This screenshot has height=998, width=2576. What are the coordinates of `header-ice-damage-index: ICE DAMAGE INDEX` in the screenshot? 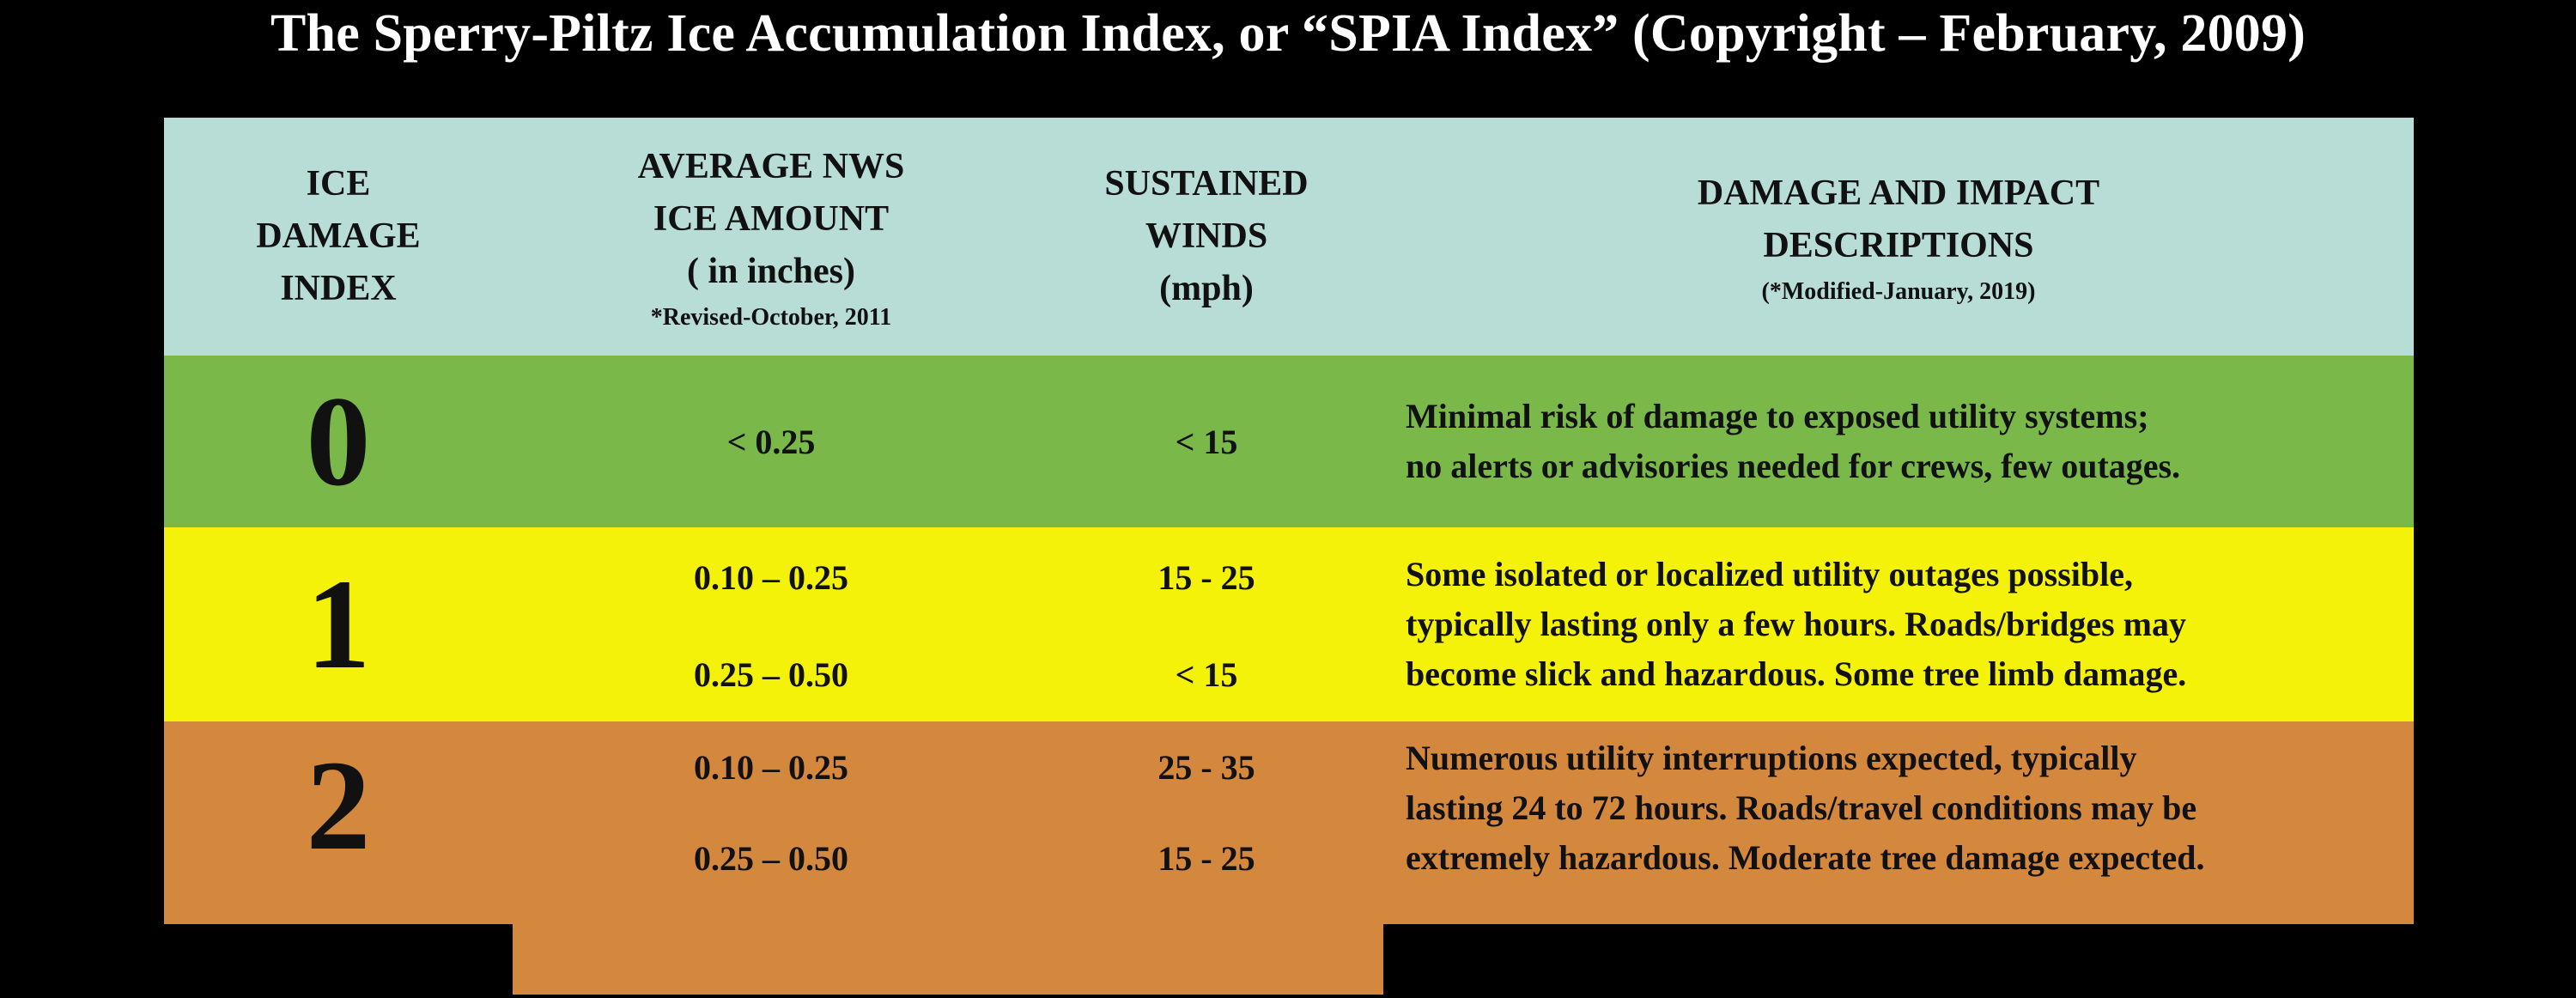 It's located at (340, 238).